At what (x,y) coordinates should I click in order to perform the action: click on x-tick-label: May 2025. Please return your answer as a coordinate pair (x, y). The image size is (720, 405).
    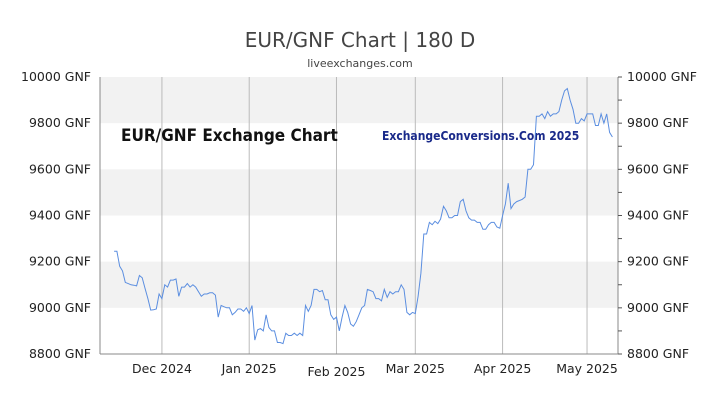
    Looking at the image, I should click on (587, 368).